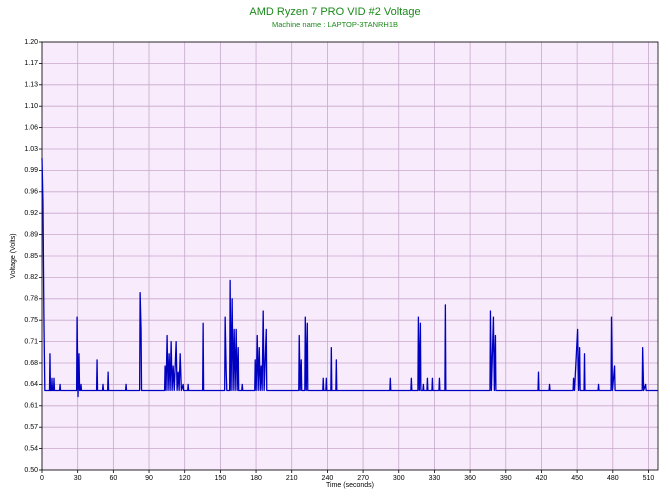 The image size is (670, 502). Describe the element at coordinates (334, 12) in the screenshot. I see `chart-title: AMD Ryzen 7 PRO VID #2 Voltage` at that location.